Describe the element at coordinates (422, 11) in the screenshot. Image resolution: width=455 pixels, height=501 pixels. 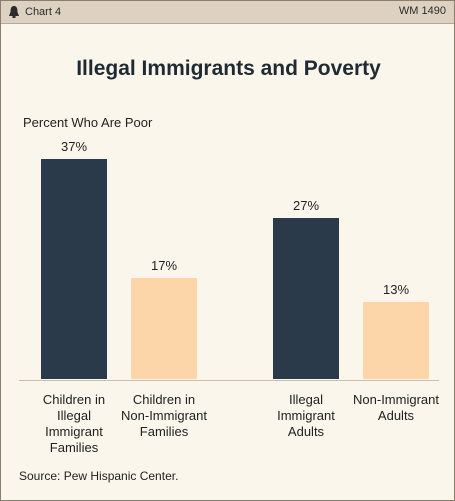
I see `report-code: WM 1490` at that location.